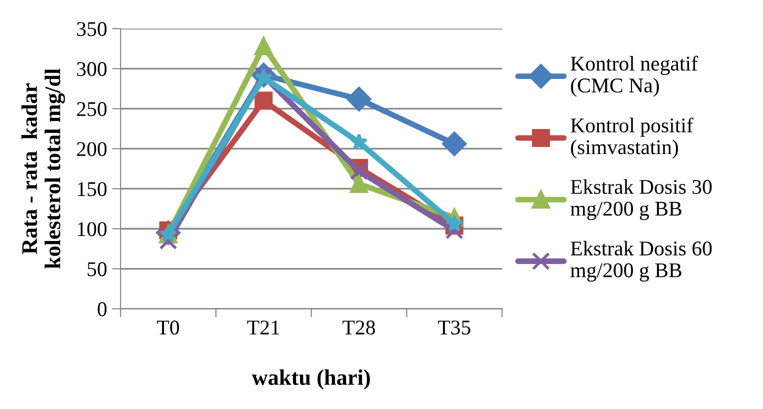 Image resolution: width=763 pixels, height=409 pixels. What do you see at coordinates (102, 309) in the screenshot?
I see `y-tick-label: 0` at bounding box center [102, 309].